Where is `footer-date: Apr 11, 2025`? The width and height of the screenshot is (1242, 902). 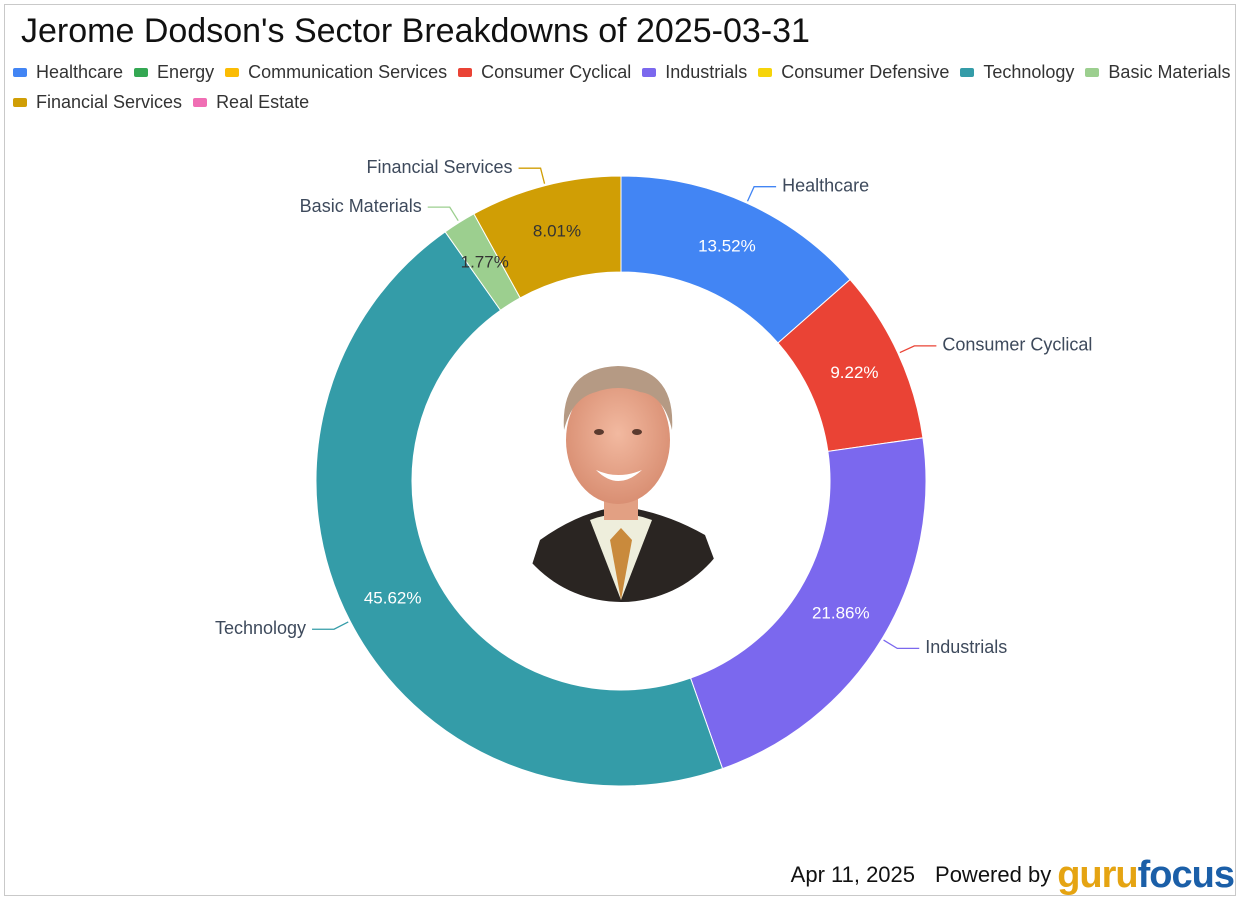
footer-date: Apr 11, 2025 is located at coordinates (853, 874).